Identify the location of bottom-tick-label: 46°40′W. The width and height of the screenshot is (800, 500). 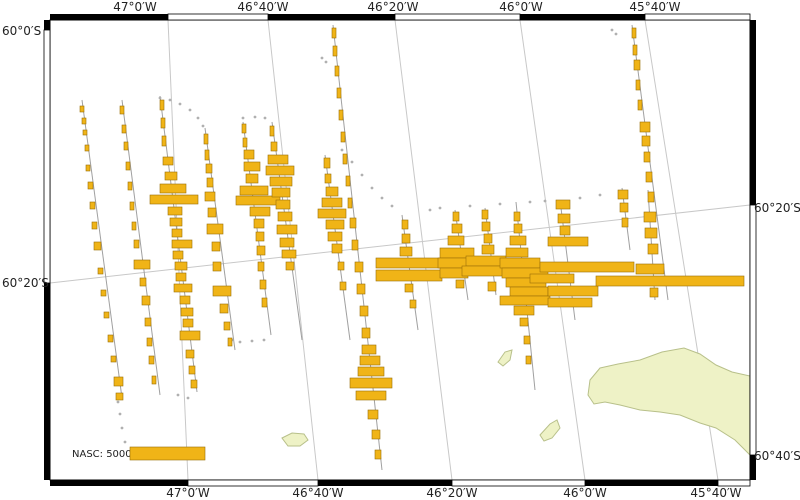
(317, 493).